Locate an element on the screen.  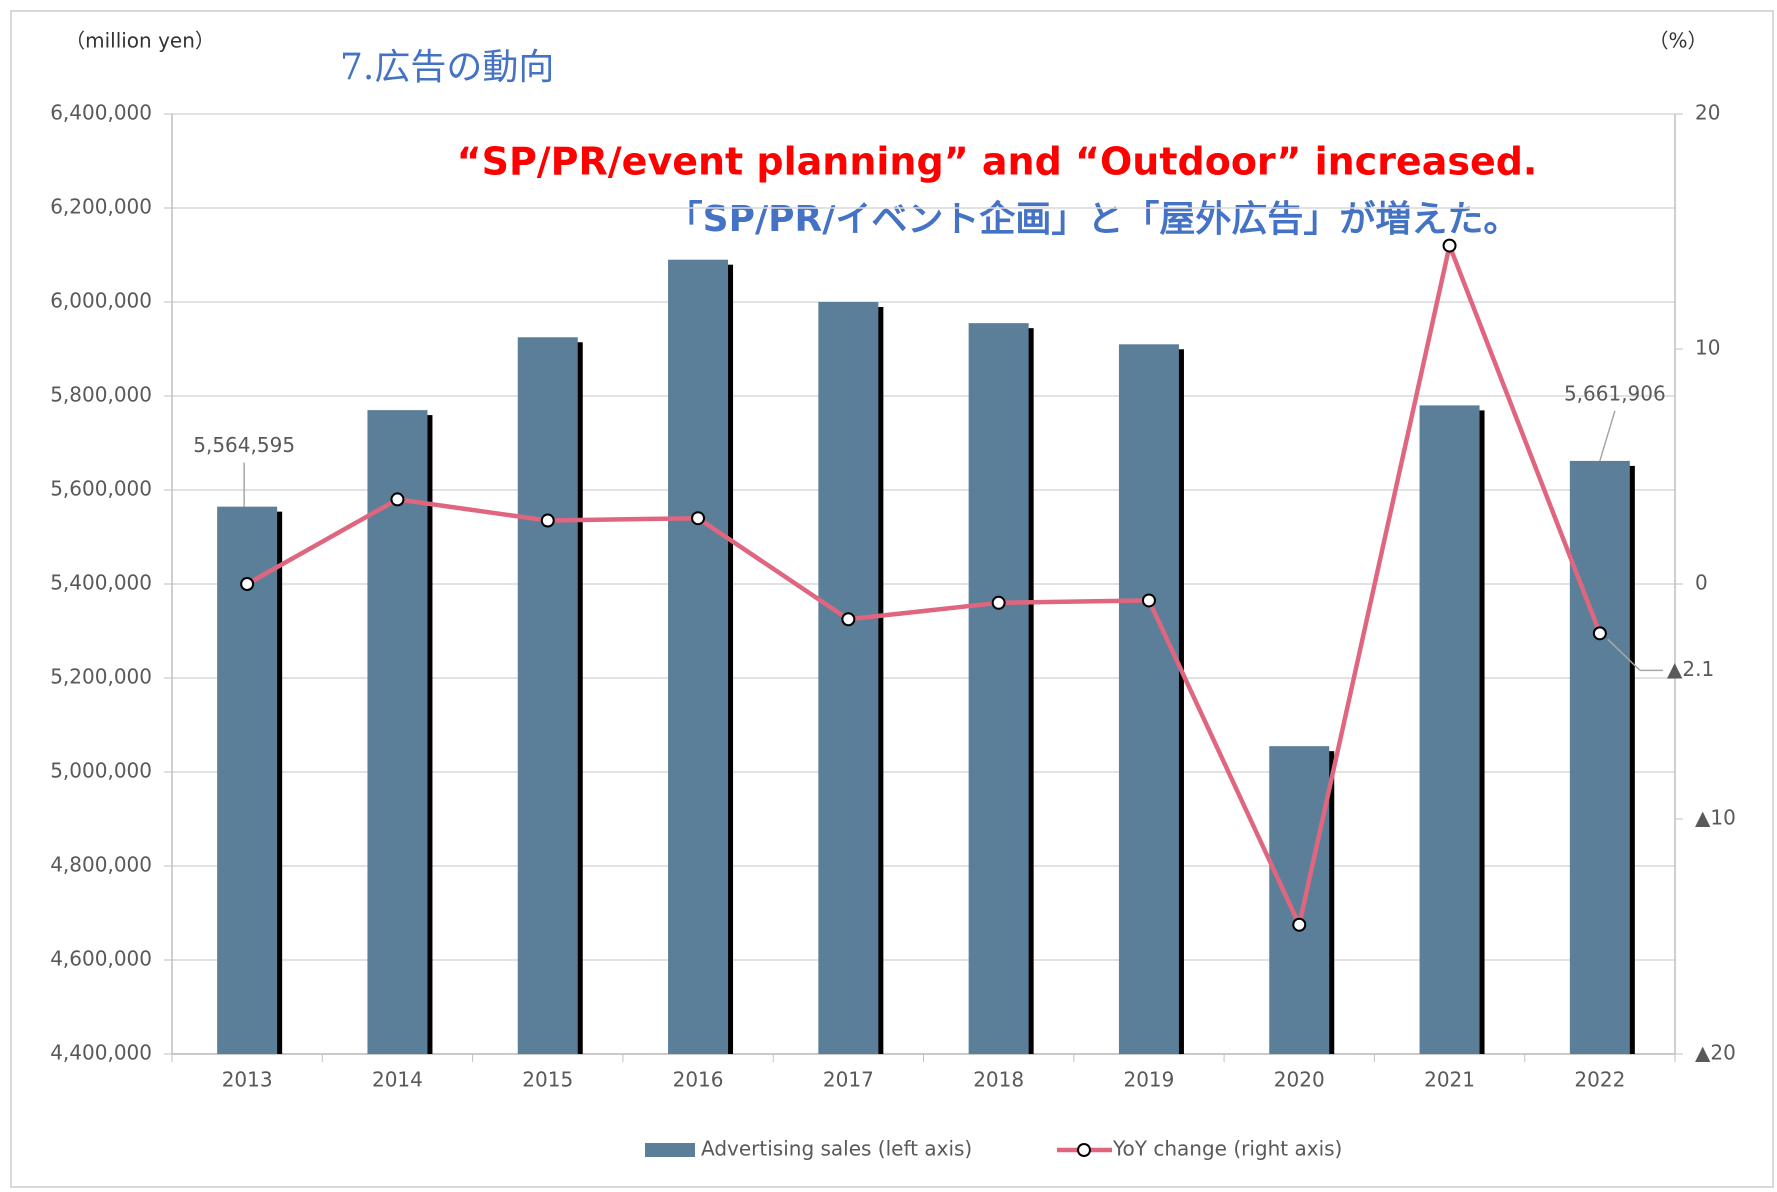
y2-axis-label: （%） is located at coordinates (1677, 41).